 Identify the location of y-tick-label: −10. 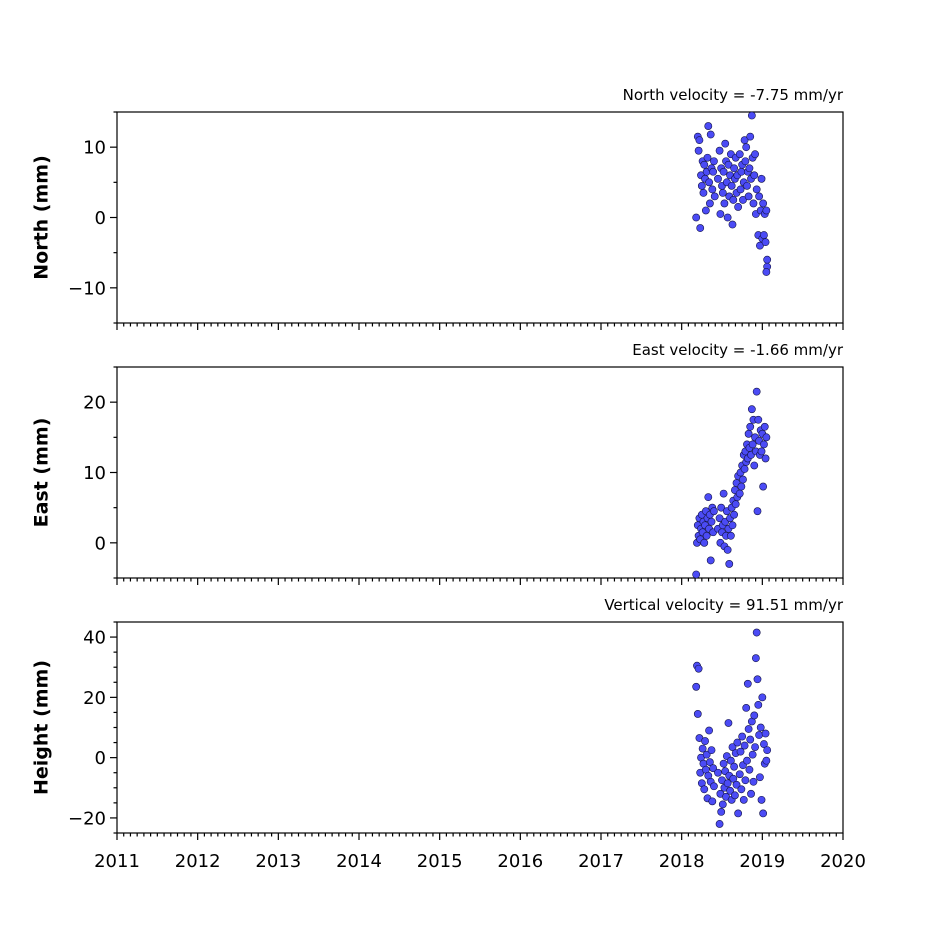
(87, 288).